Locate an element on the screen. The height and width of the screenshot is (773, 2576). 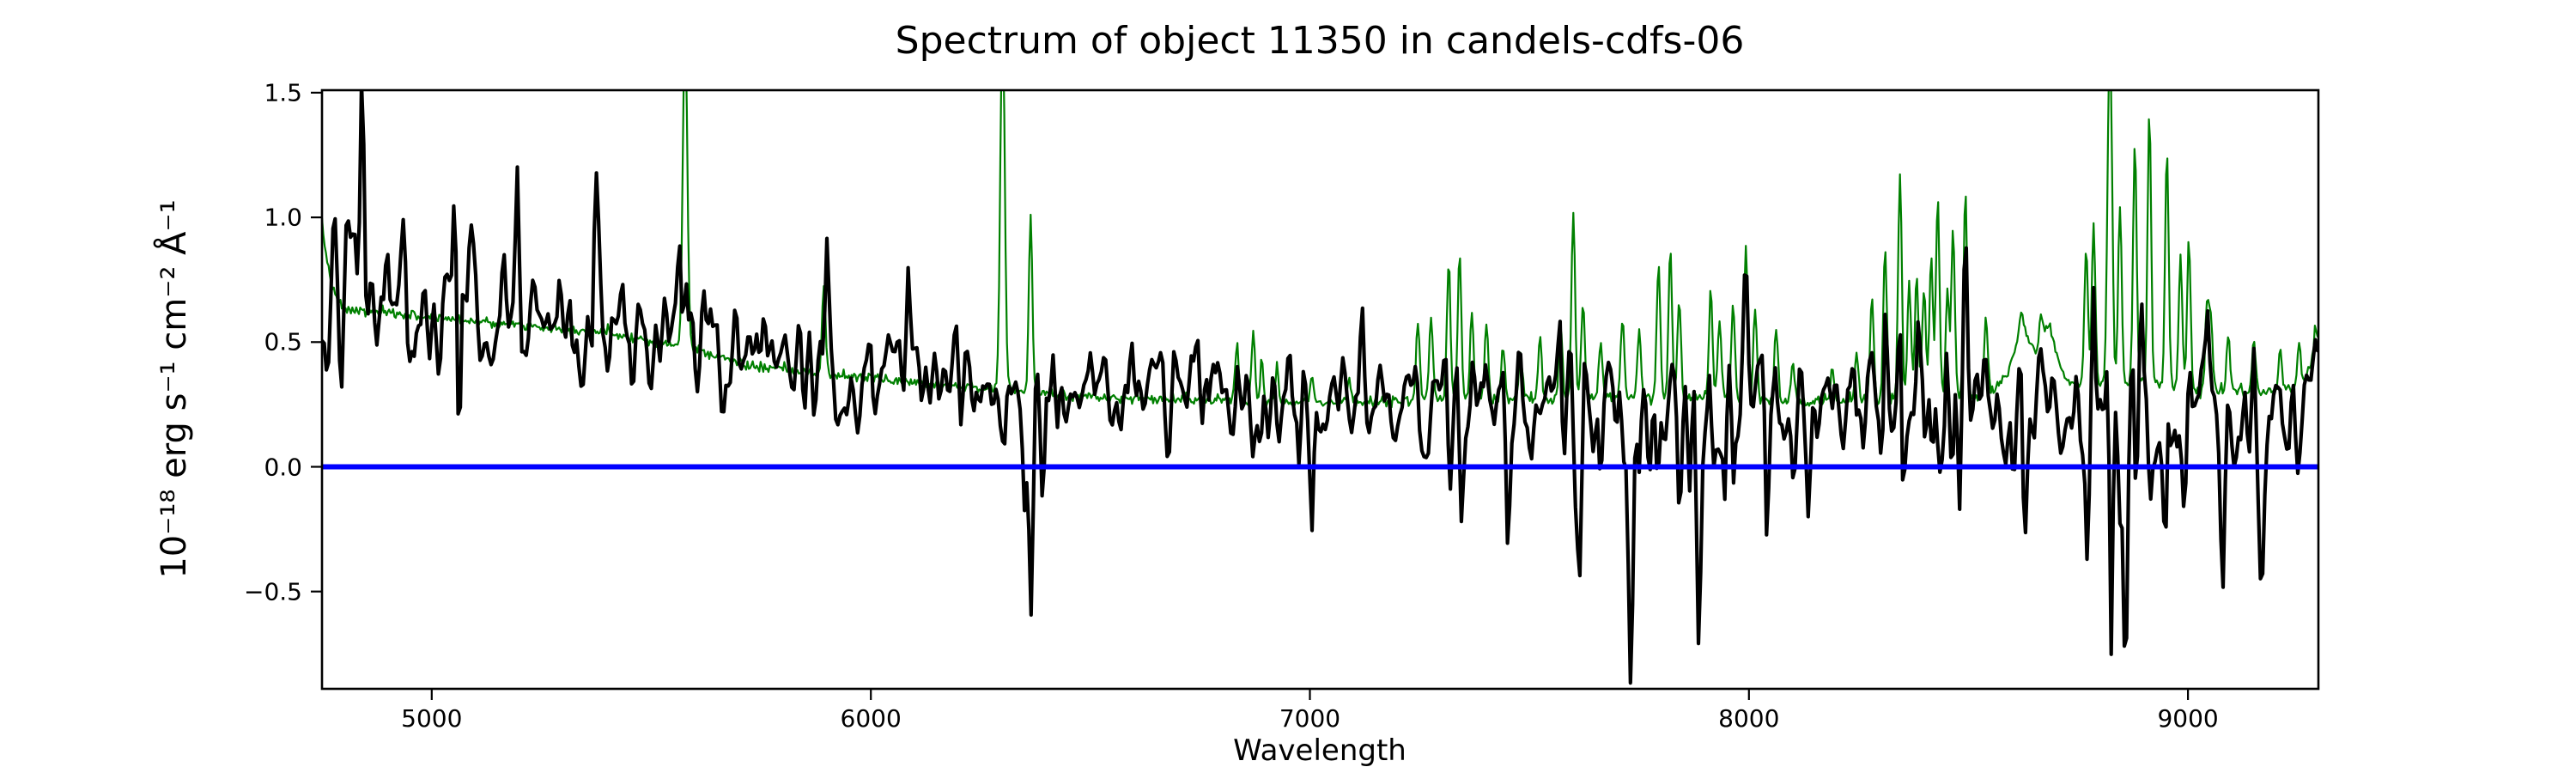
y-tick-label: 1.0 is located at coordinates (283, 217).